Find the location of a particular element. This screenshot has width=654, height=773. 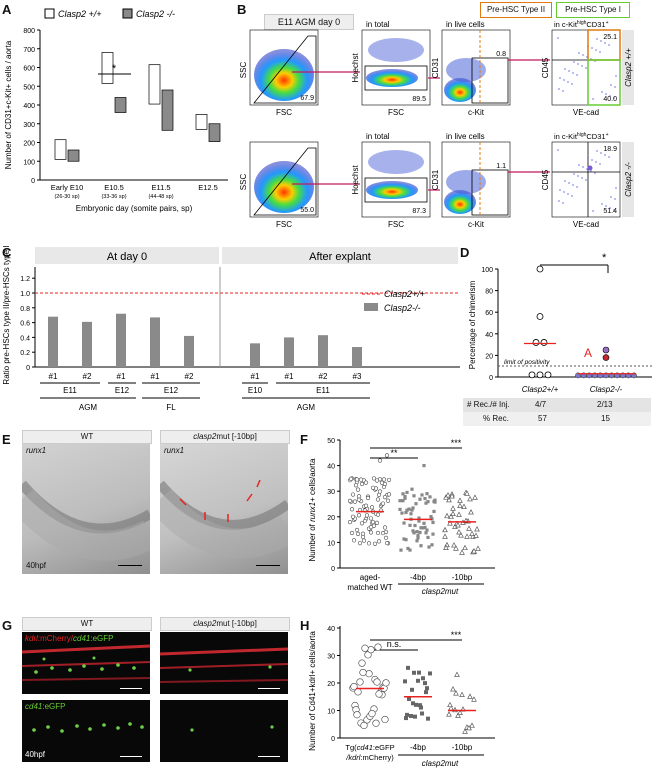

panel-h-ylabel: Number of Cd41+kdrl+ cells/aorta is located at coordinates (312, 691).